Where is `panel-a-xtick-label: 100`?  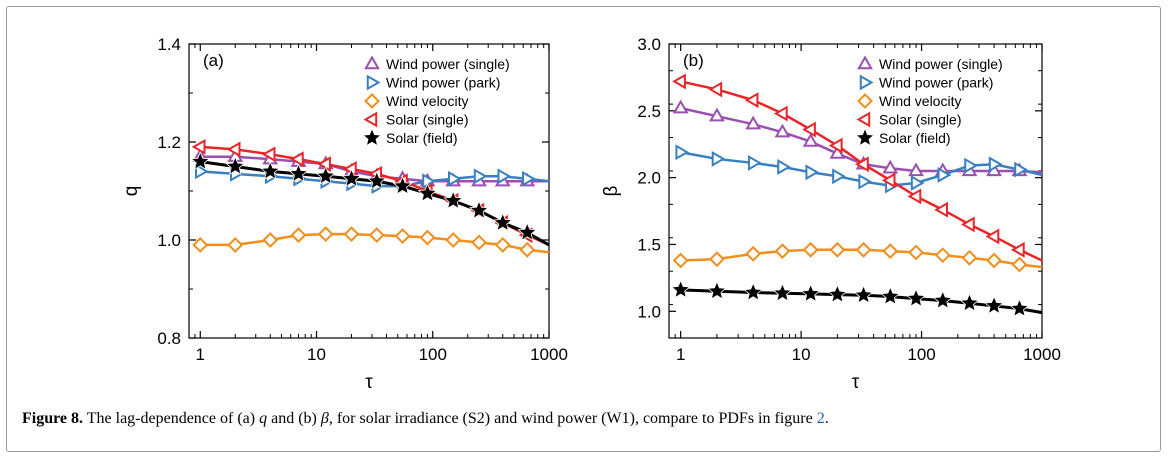 panel-a-xtick-label: 100 is located at coordinates (433, 354).